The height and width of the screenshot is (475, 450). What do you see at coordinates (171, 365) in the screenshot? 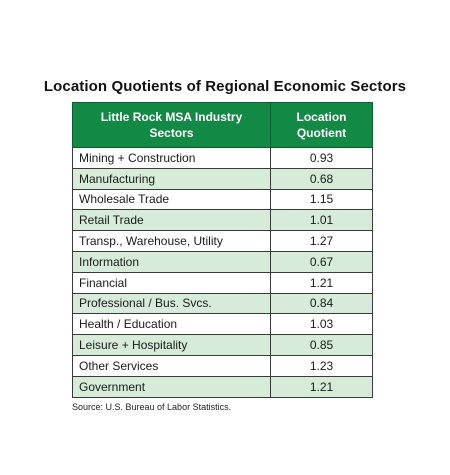
I see `sector-cell: Other Services` at bounding box center [171, 365].